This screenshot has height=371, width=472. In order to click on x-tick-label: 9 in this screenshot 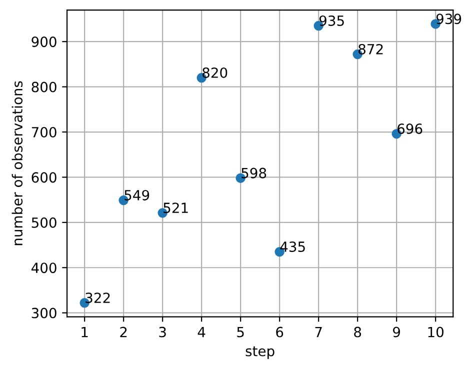, I will do `click(396, 332)`.